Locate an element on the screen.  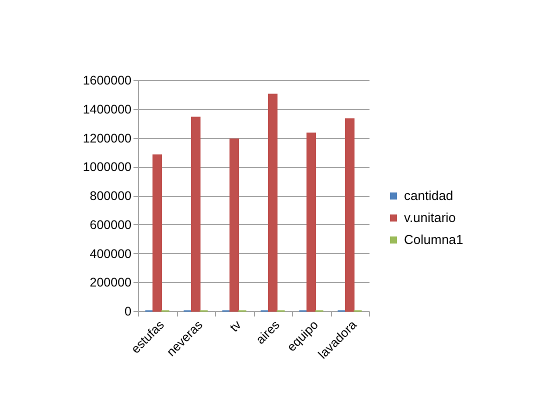
y-tick-label: 600000 is located at coordinates (111, 225).